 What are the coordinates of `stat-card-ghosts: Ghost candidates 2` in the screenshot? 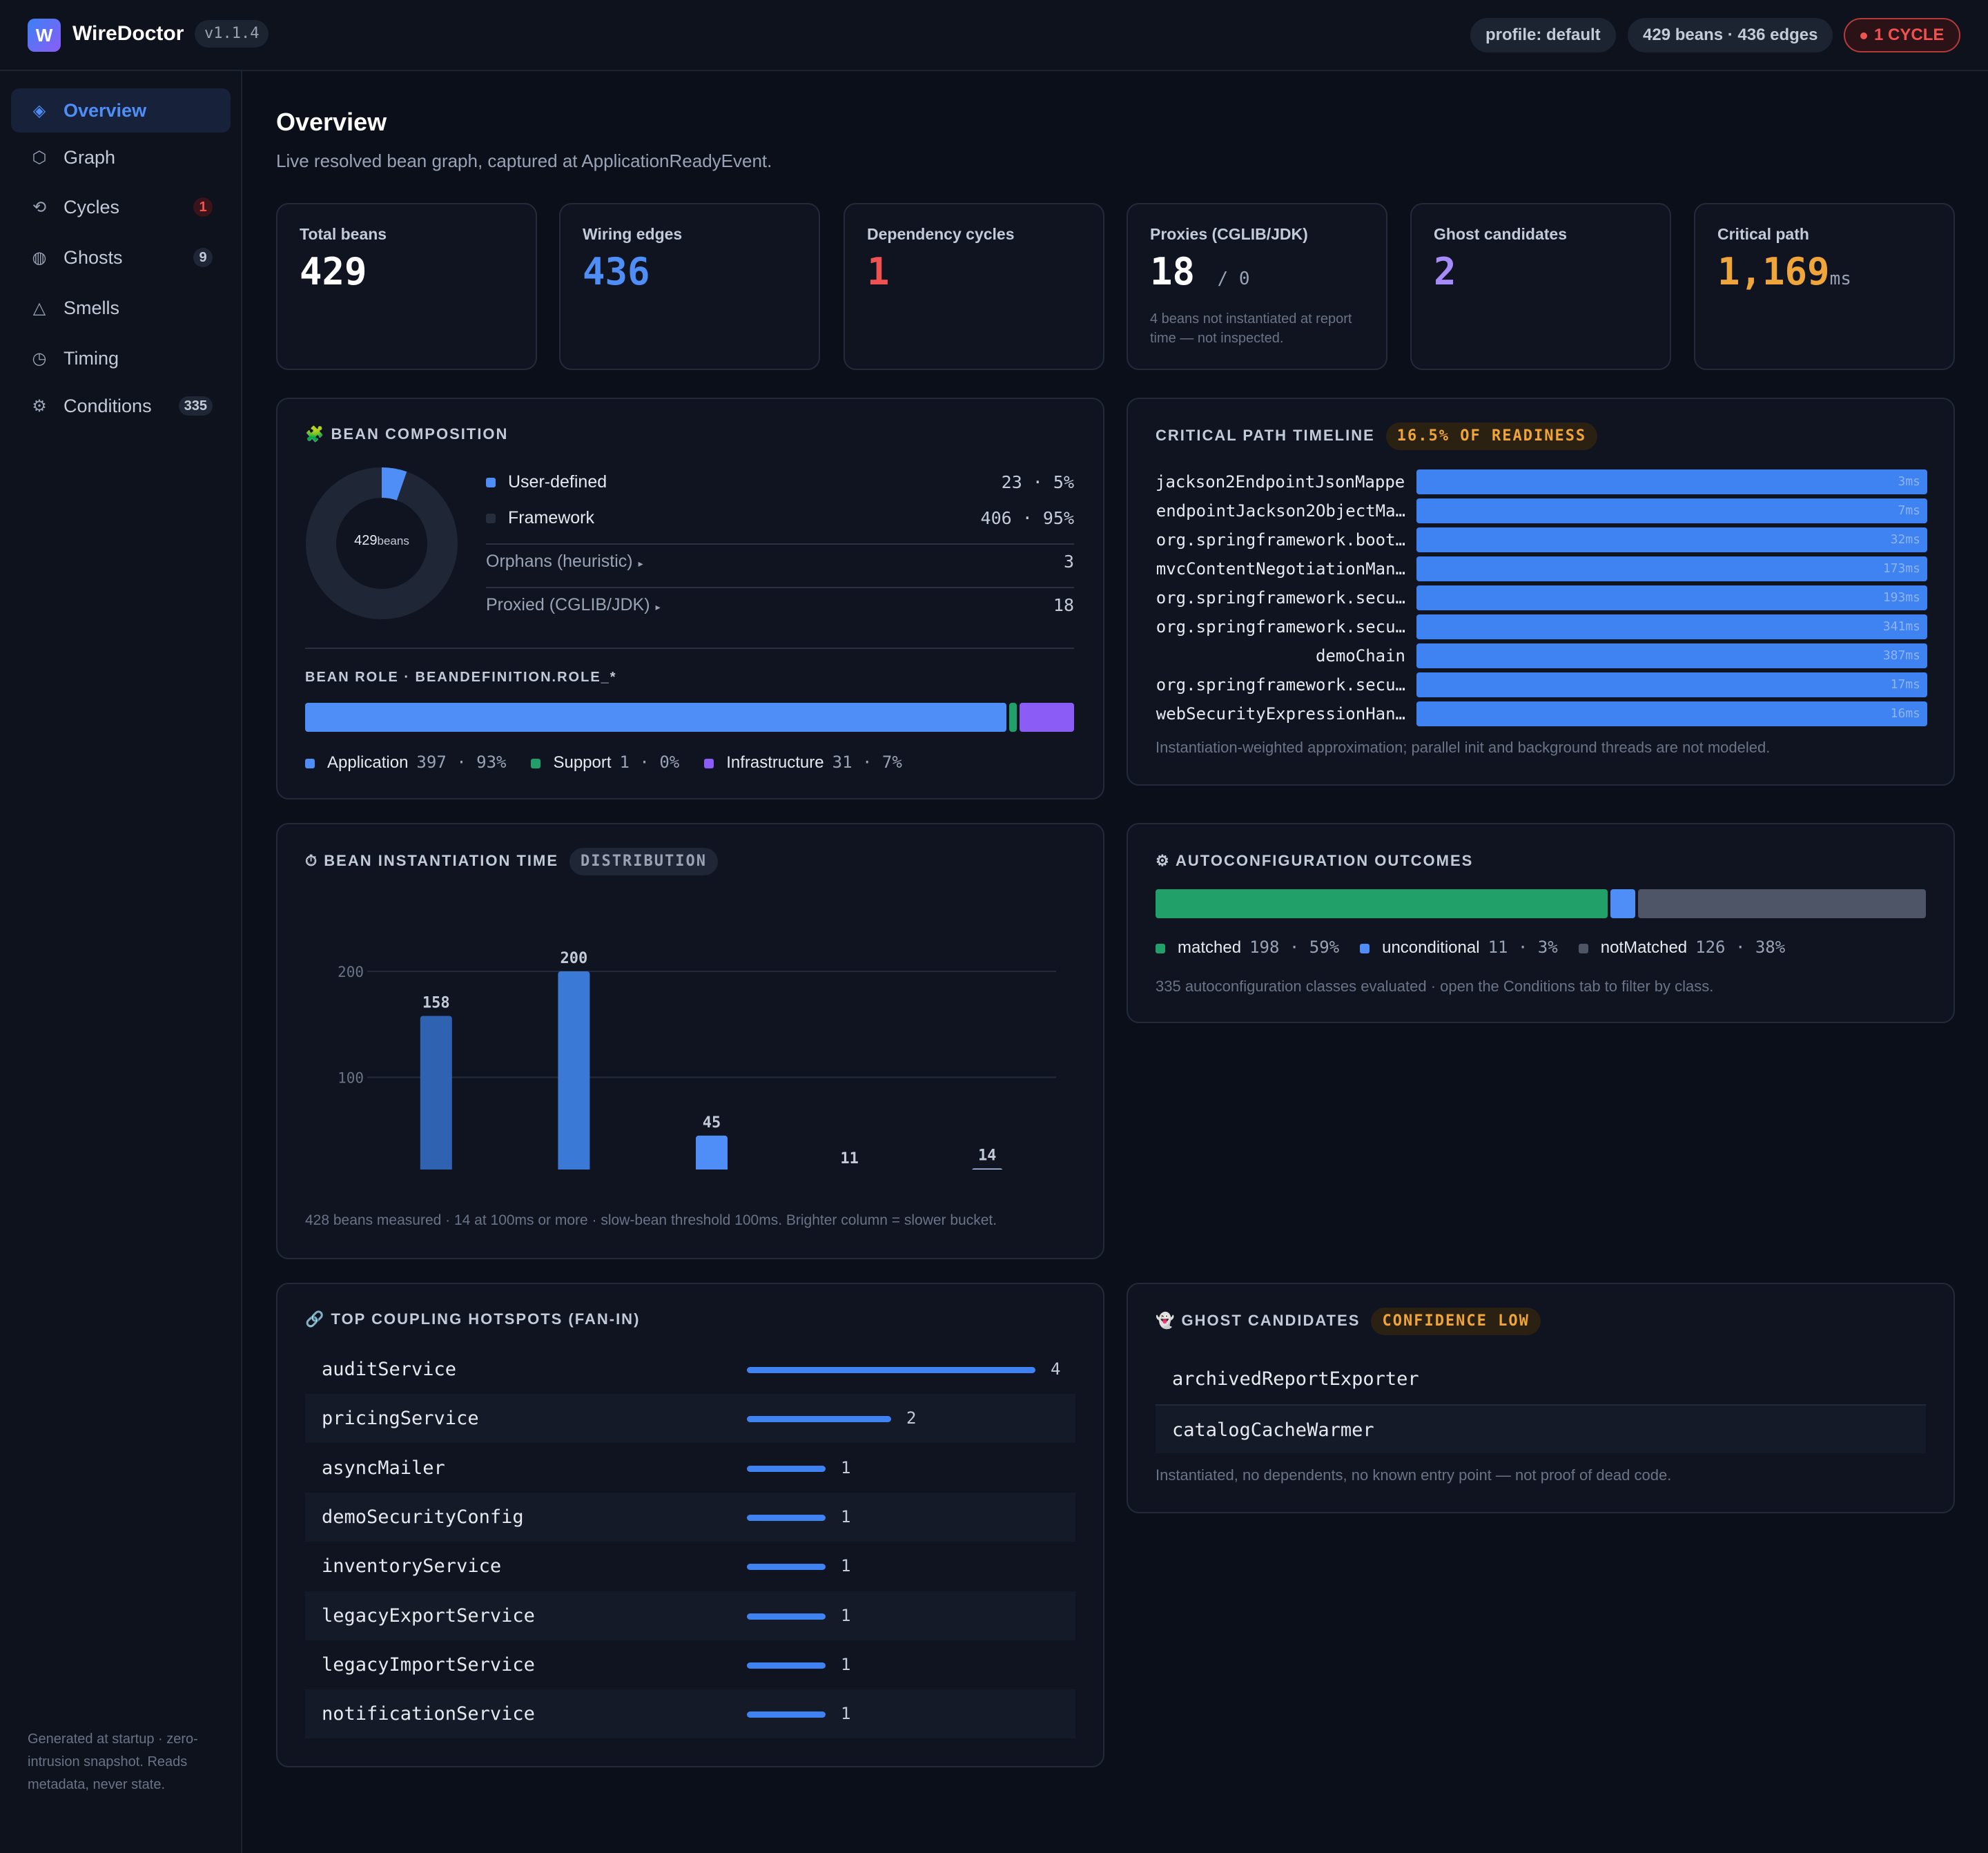 It's located at (1540, 287).